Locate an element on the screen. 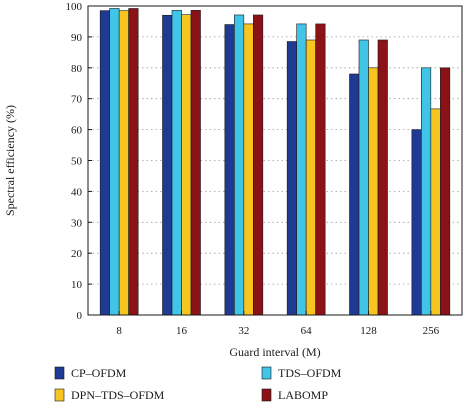 This screenshot has width=474, height=411. legend: CP–OFDM TDS–OFDM DPN–TDS–OFDM LABOMP is located at coordinates (198, 384).